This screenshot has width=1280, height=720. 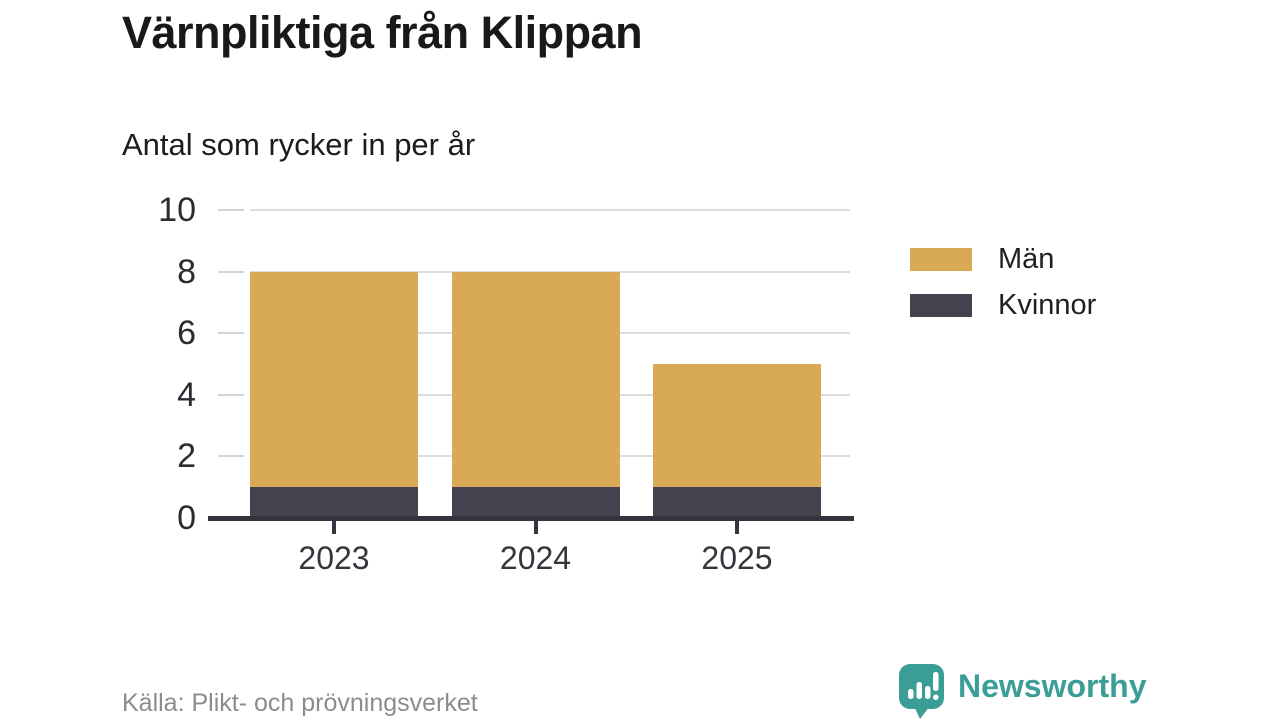 What do you see at coordinates (334, 558) in the screenshot?
I see `x-axis-tick-label: 2023` at bounding box center [334, 558].